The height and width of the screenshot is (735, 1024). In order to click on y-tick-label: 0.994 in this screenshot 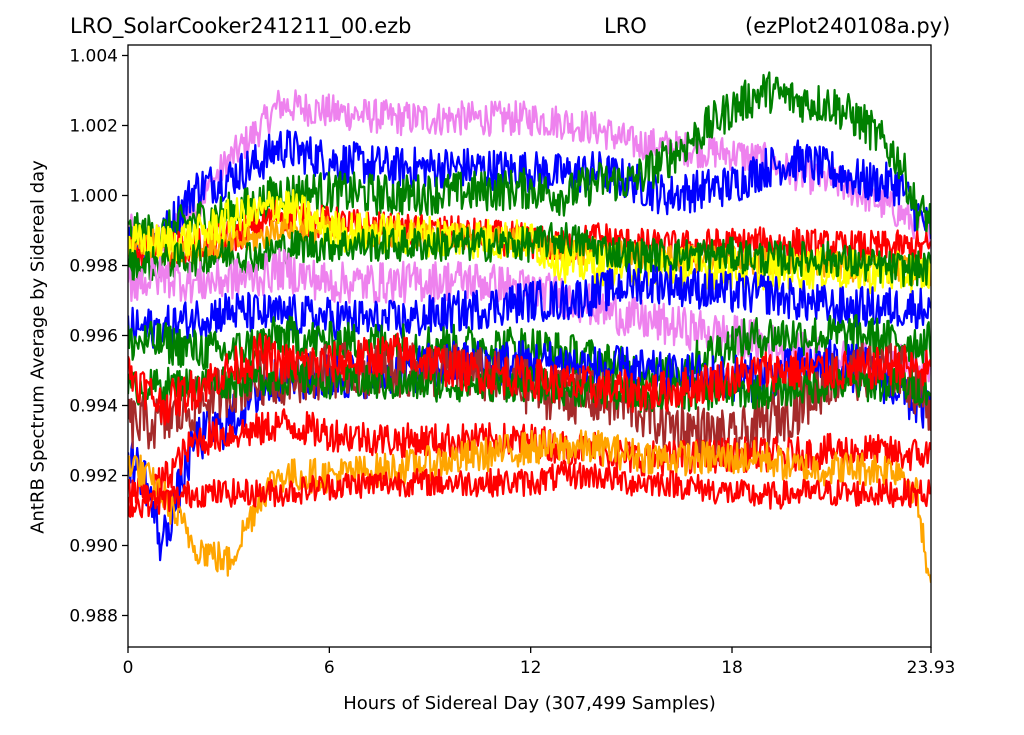, I will do `click(93, 407)`.